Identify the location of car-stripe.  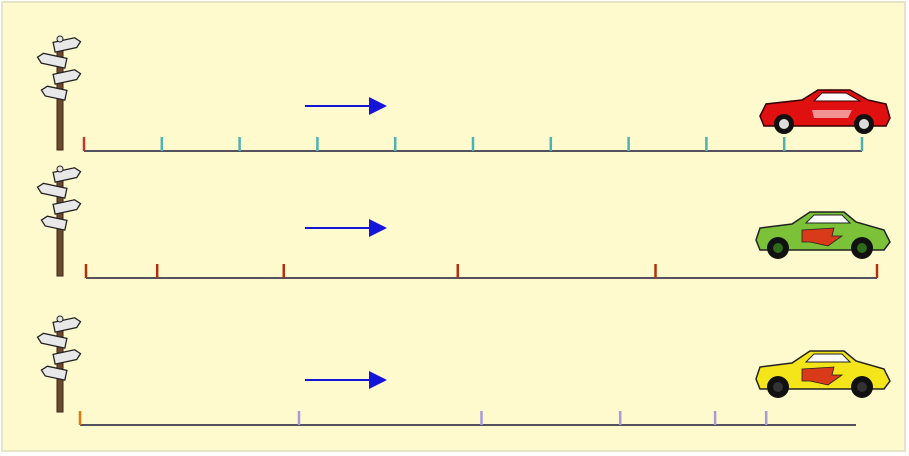
(832, 114).